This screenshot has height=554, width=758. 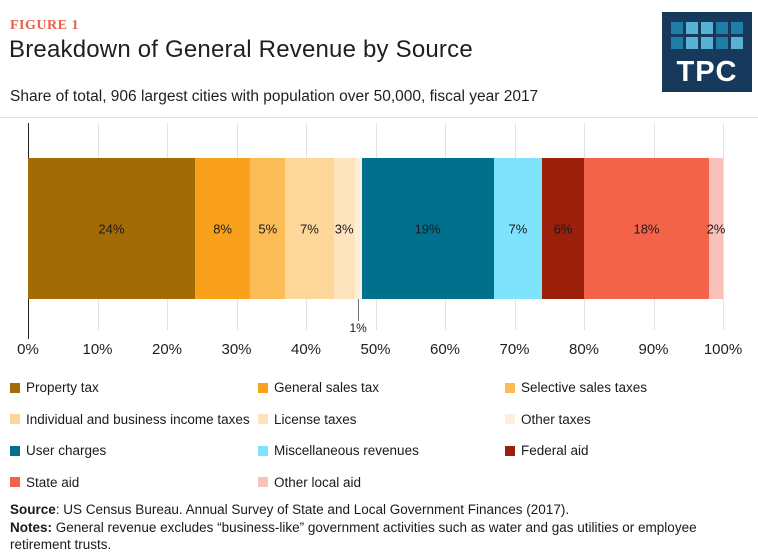 I want to click on bar-segment-miscellaneous-revenues: 7%, so click(x=518, y=228).